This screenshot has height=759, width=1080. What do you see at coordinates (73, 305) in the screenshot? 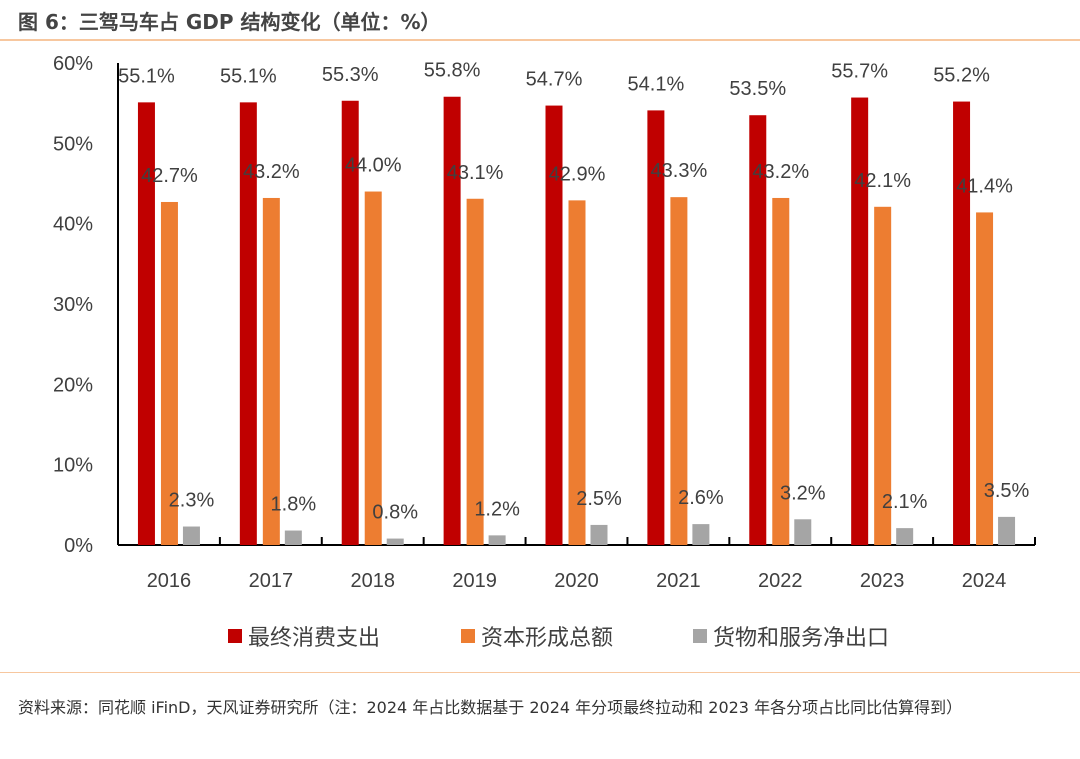
I see `y-tick-label: 30%` at bounding box center [73, 305].